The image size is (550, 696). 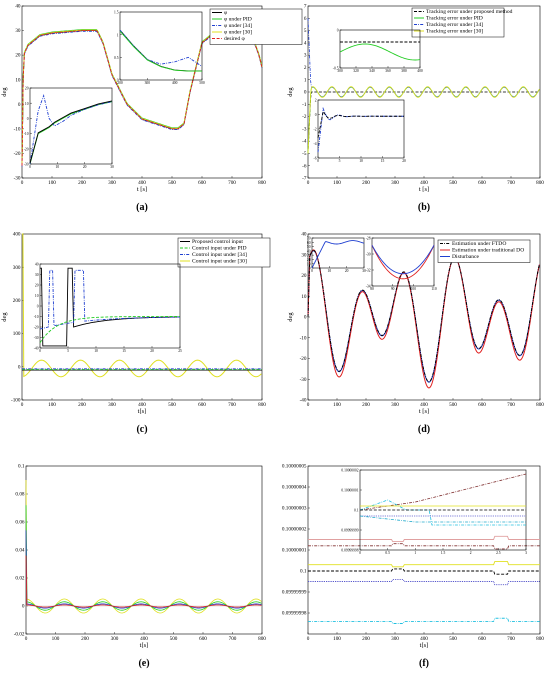 What do you see at coordinates (96, 351) in the screenshot?
I see `x-tick-label: 10` at bounding box center [96, 351].